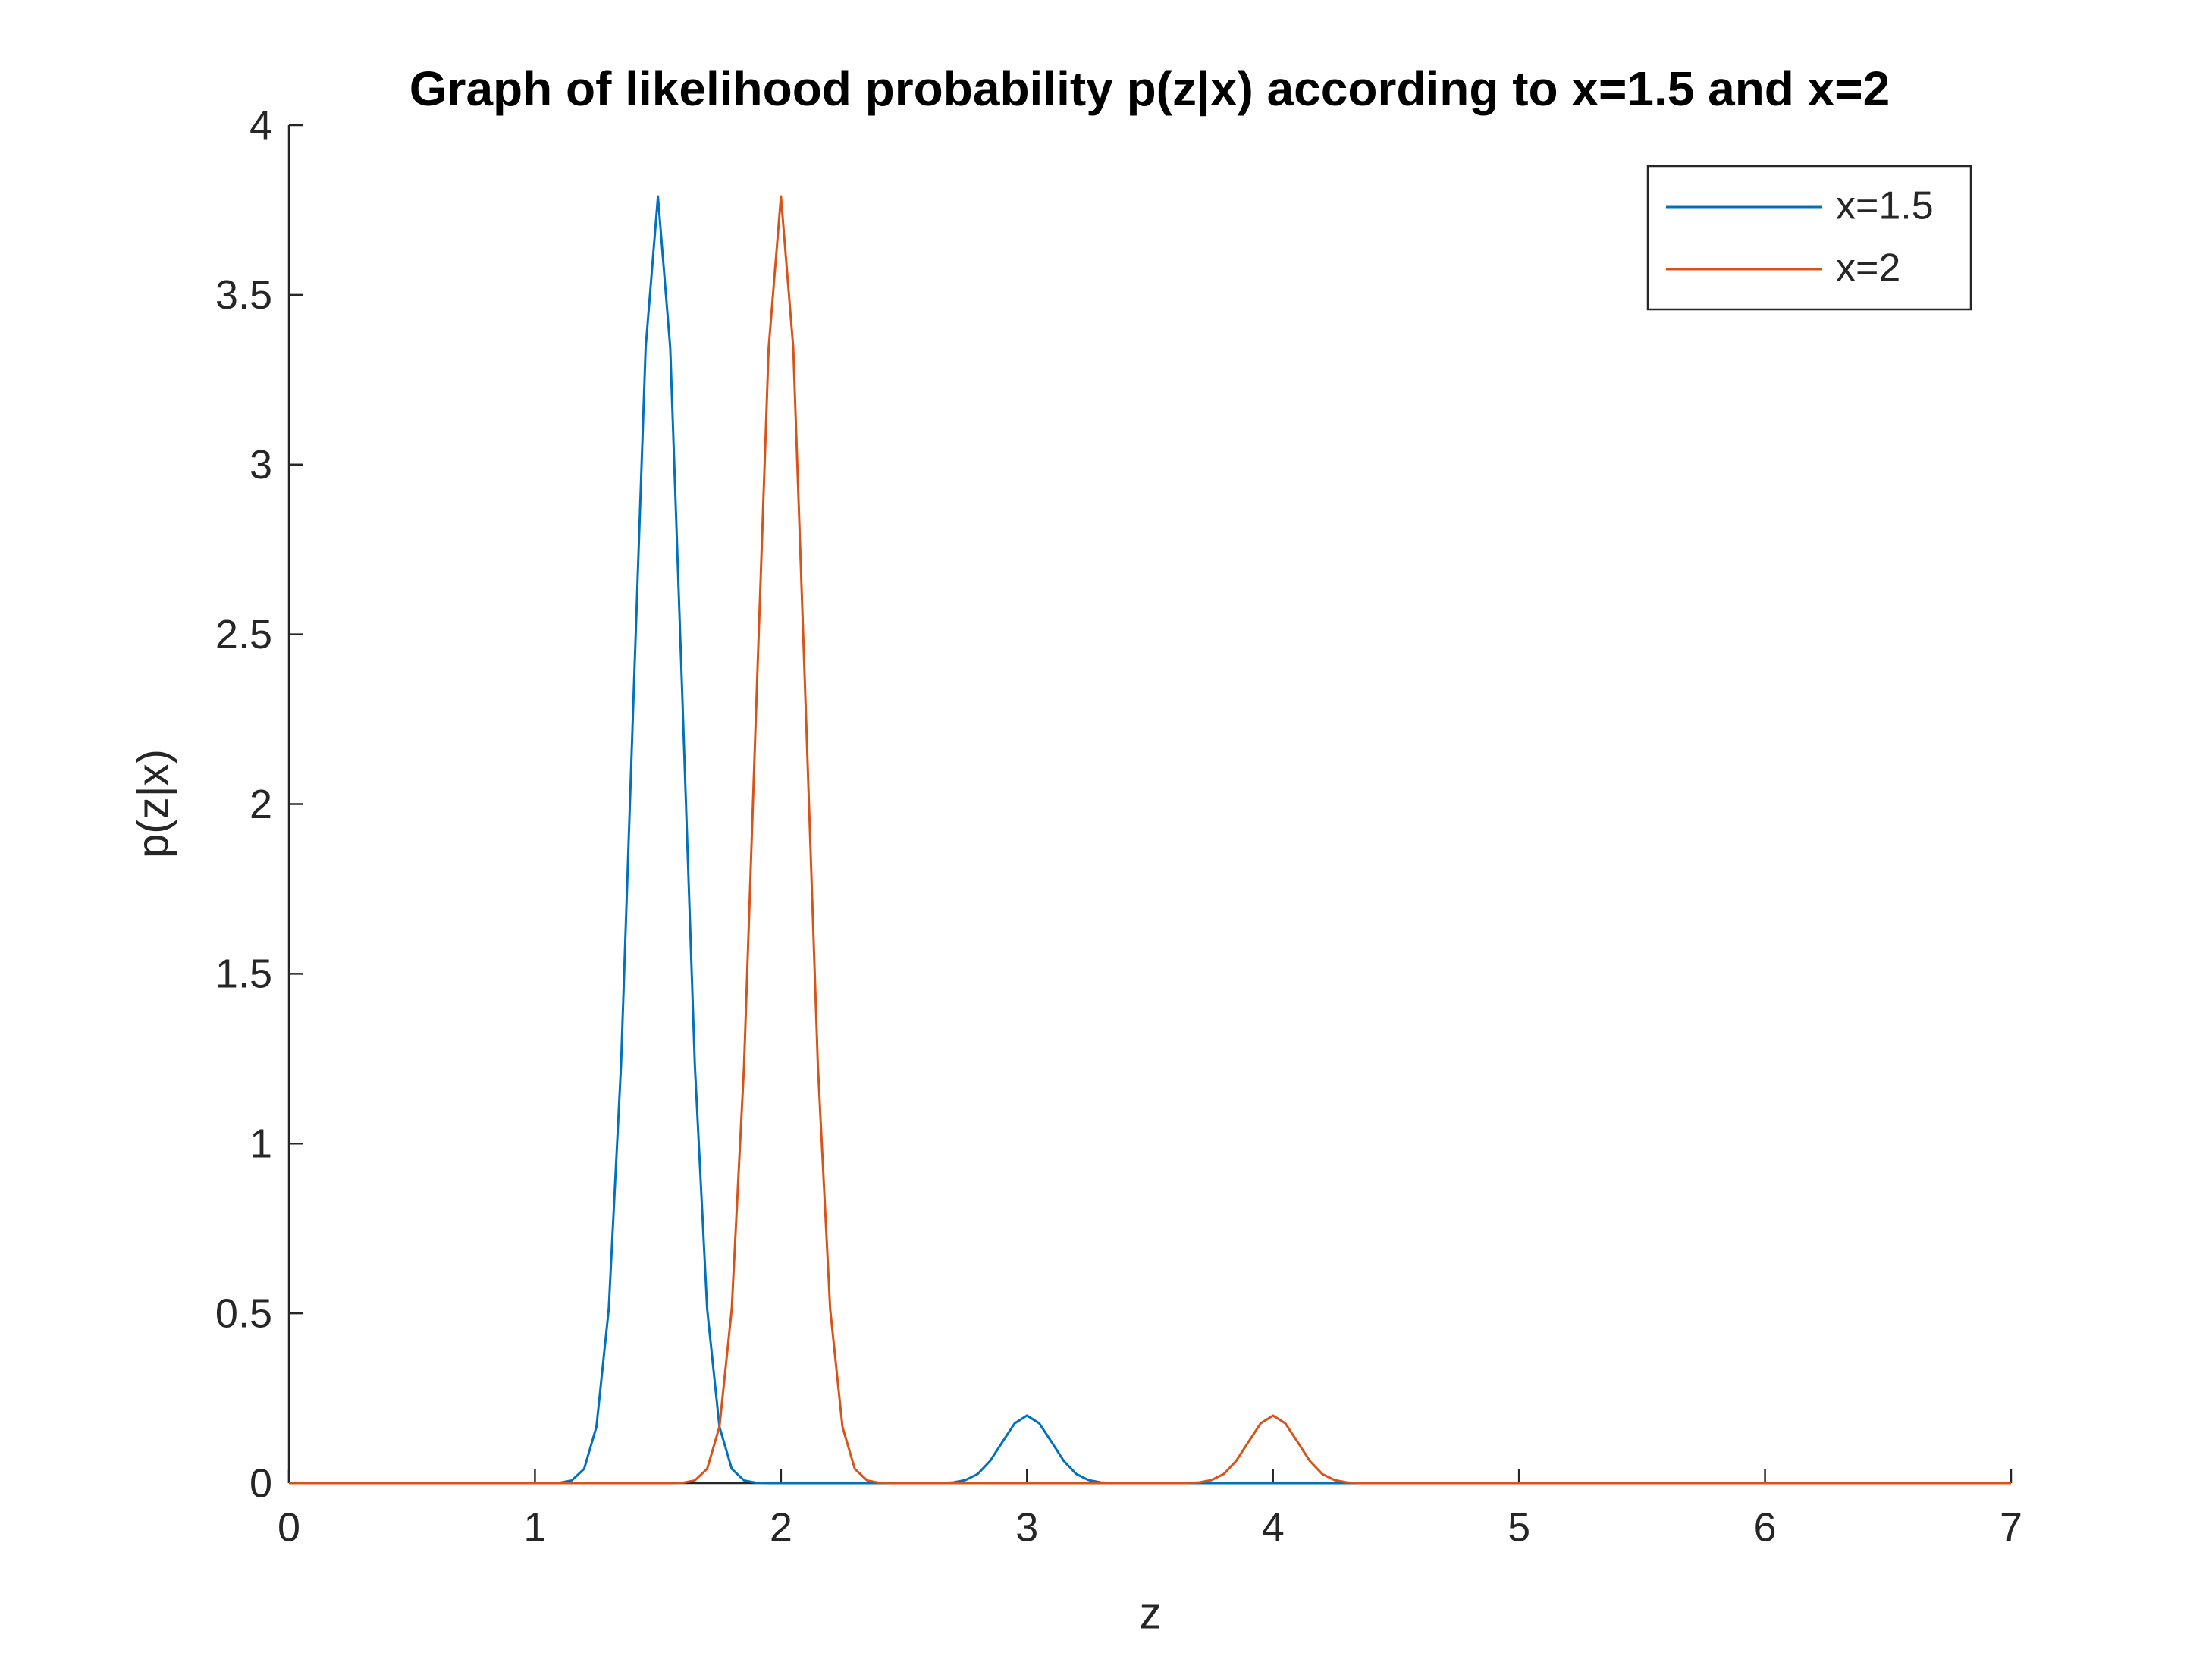 The width and height of the screenshot is (2212, 1659). Describe the element at coordinates (1026, 1527) in the screenshot. I see `x-tick-label: 3` at that location.